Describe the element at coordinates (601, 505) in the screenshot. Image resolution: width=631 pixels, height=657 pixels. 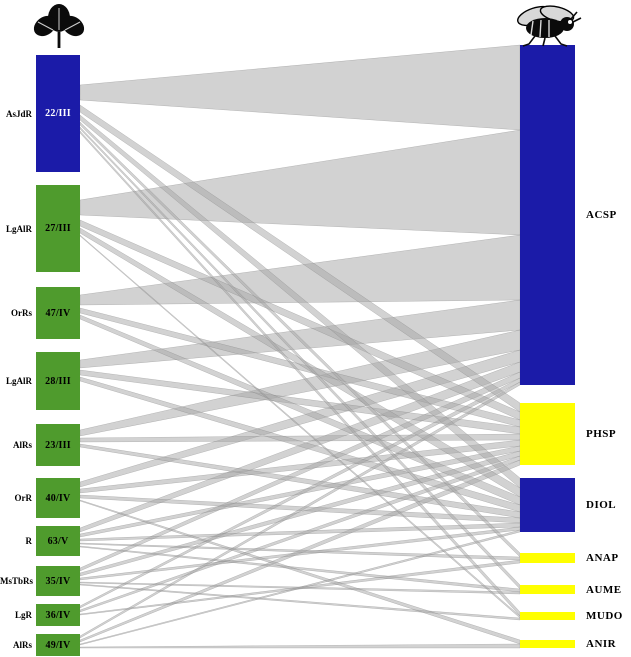
I see `right-node-label: DIOL` at that location.